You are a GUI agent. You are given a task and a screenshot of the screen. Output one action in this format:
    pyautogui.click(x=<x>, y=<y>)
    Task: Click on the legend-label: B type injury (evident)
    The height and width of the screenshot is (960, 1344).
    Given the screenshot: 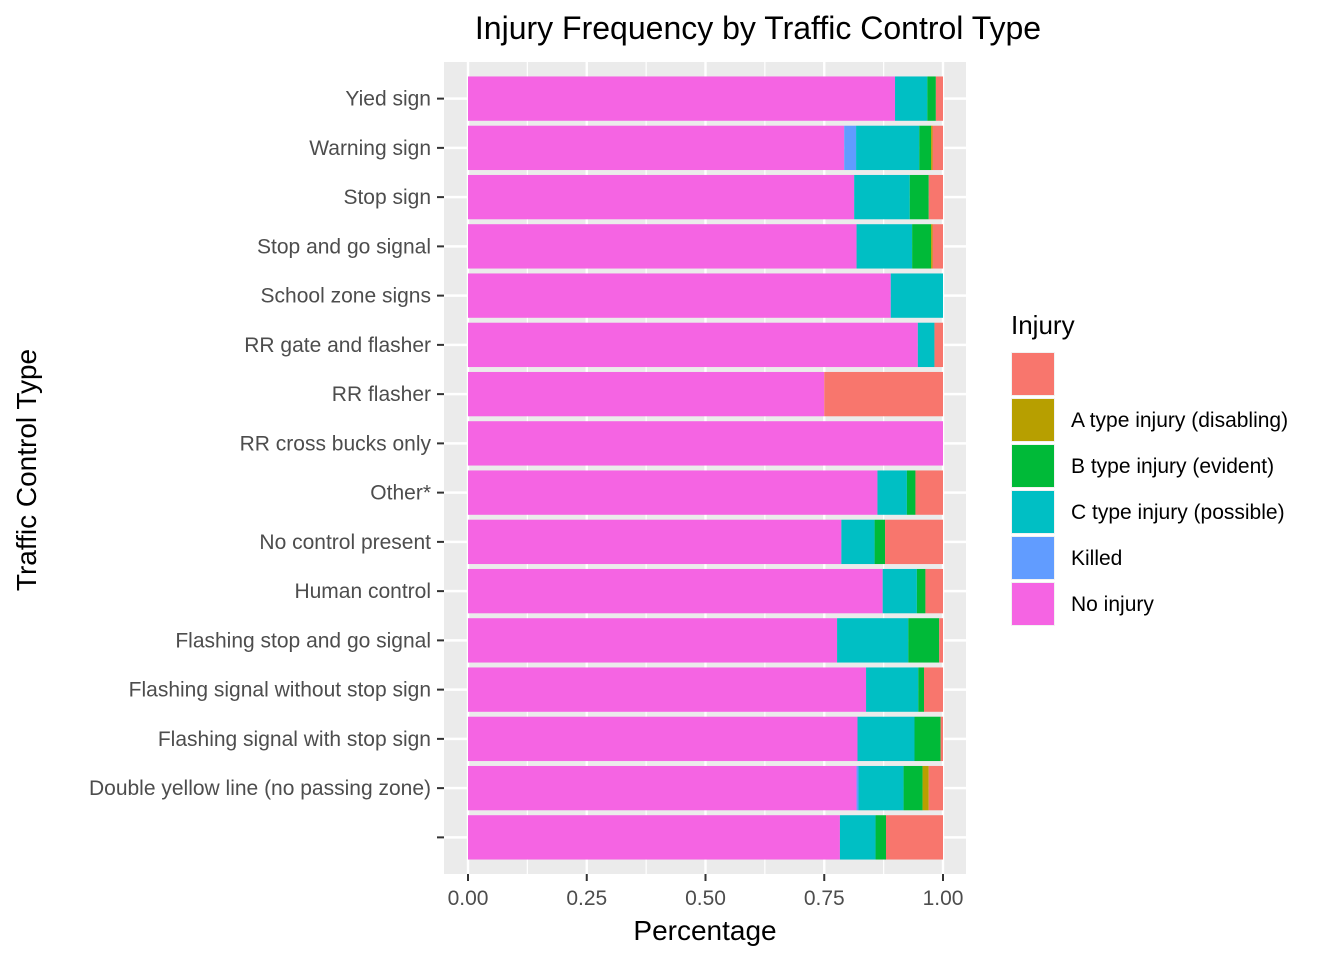 What is the action you would take?
    pyautogui.click(x=1172, y=466)
    